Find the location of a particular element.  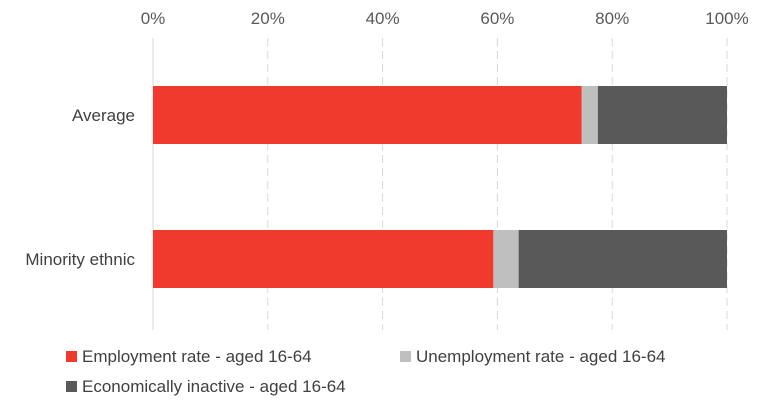

legend-label: Employment rate - aged 16-64 is located at coordinates (197, 356).